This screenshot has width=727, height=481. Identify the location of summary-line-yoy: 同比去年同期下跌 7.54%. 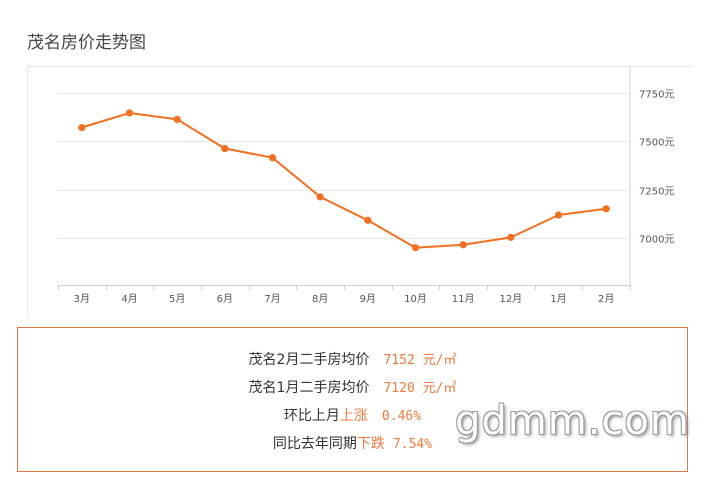
(352, 443).